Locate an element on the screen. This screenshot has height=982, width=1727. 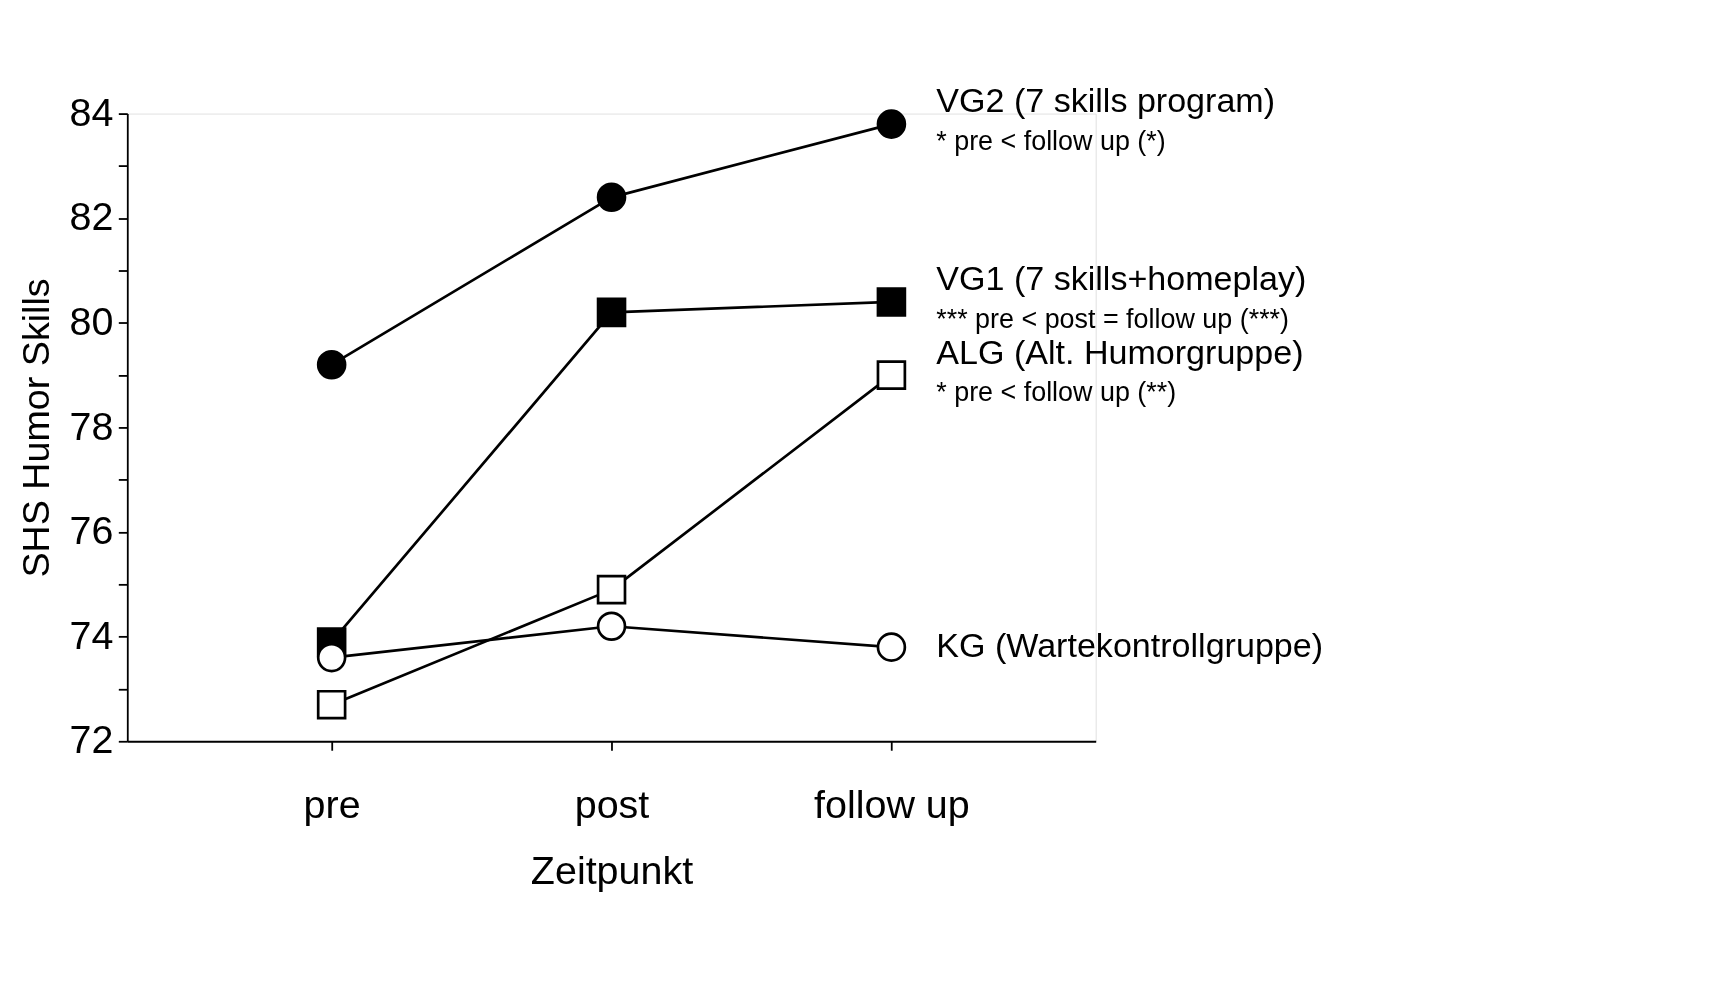
annotation: *** pre < post = follow up (***) is located at coordinates (1113, 318).